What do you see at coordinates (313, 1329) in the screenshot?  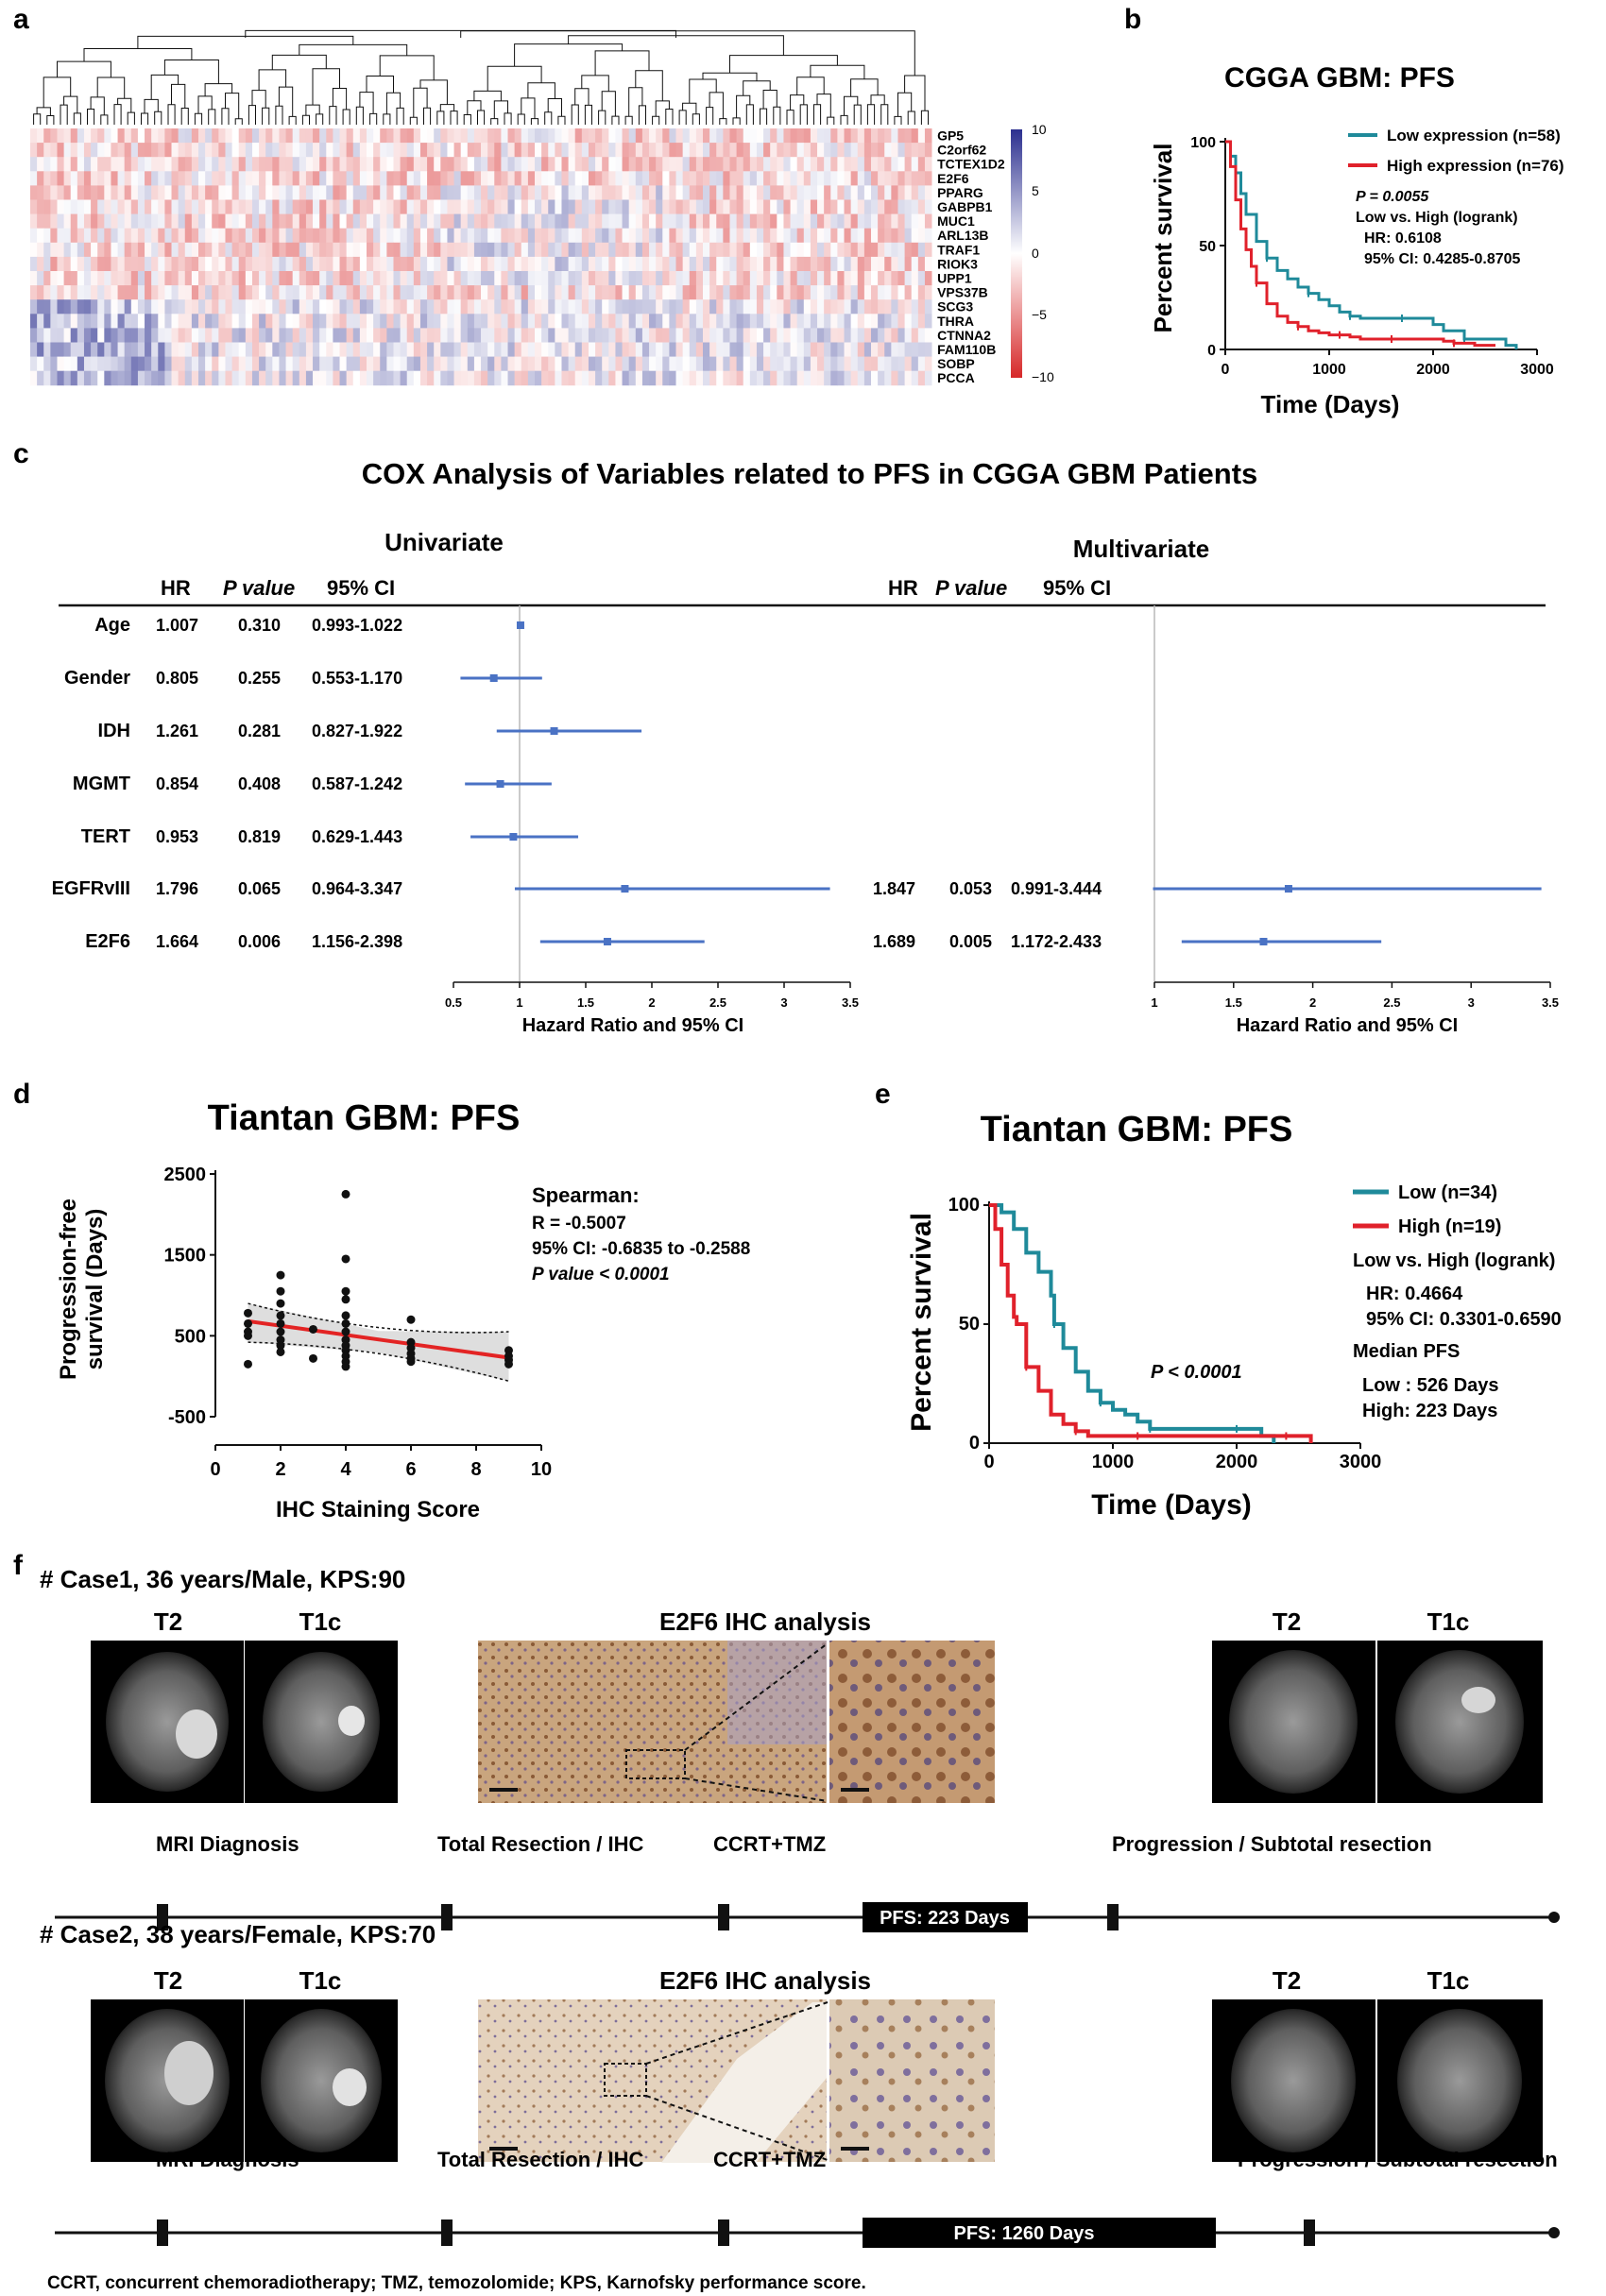 I see `data-point` at bounding box center [313, 1329].